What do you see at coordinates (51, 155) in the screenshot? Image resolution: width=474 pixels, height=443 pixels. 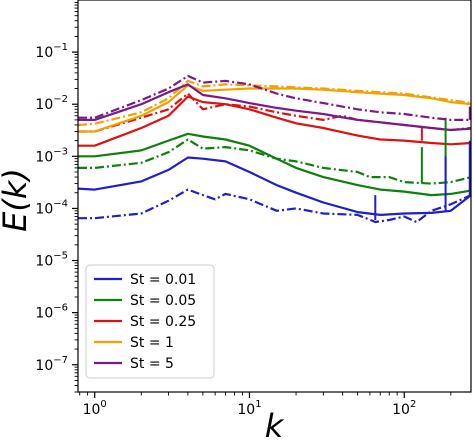 I see `y-tick-label-4: 10⁻³` at bounding box center [51, 155].